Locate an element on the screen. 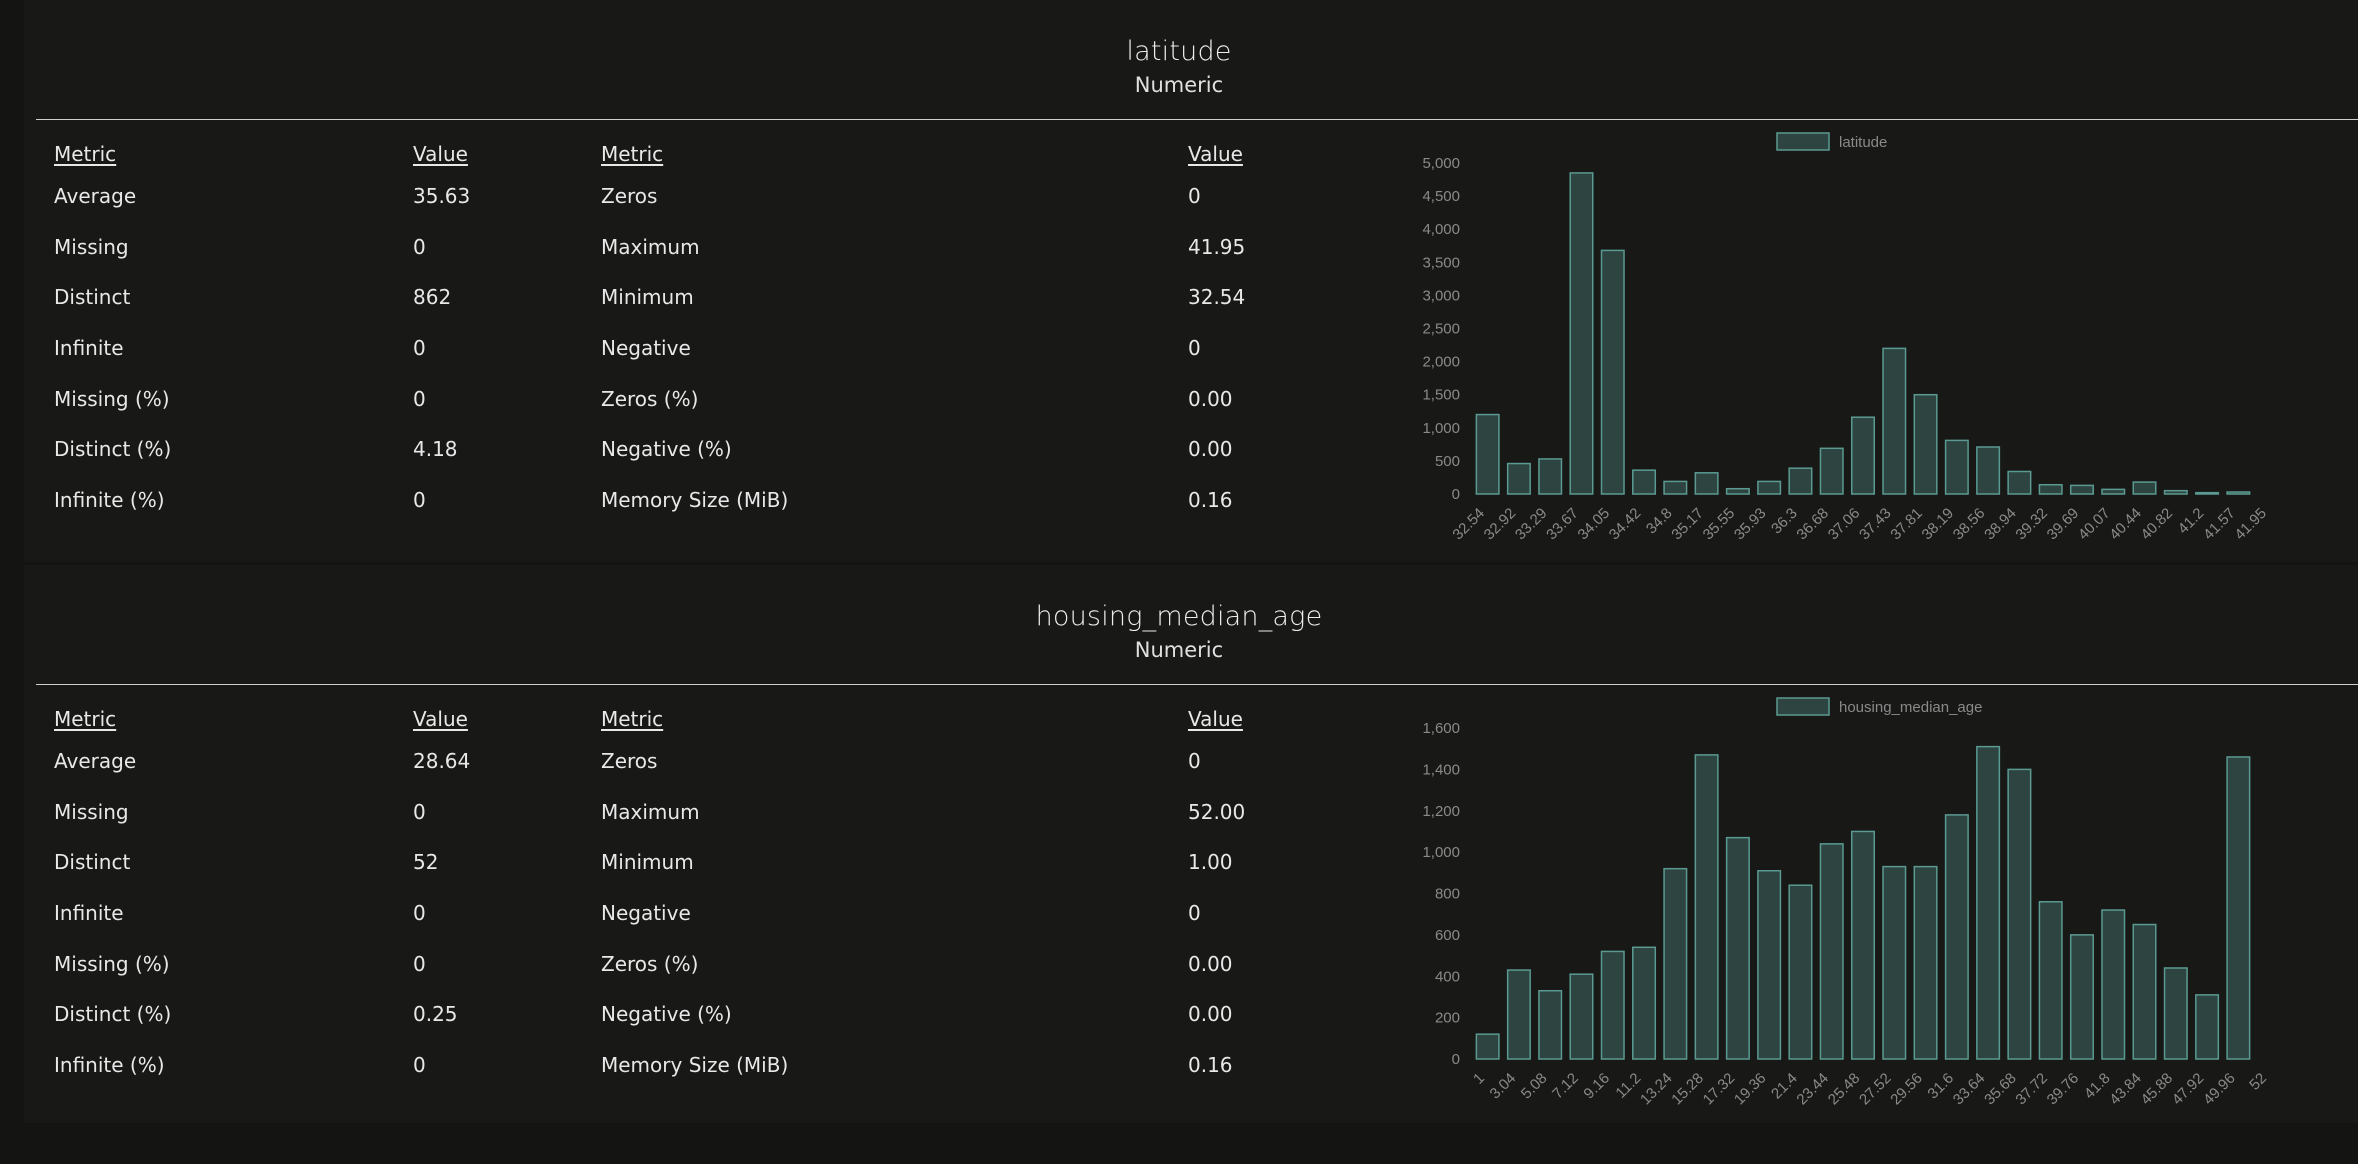  y-tick-label: 3,500 is located at coordinates (1441, 262).